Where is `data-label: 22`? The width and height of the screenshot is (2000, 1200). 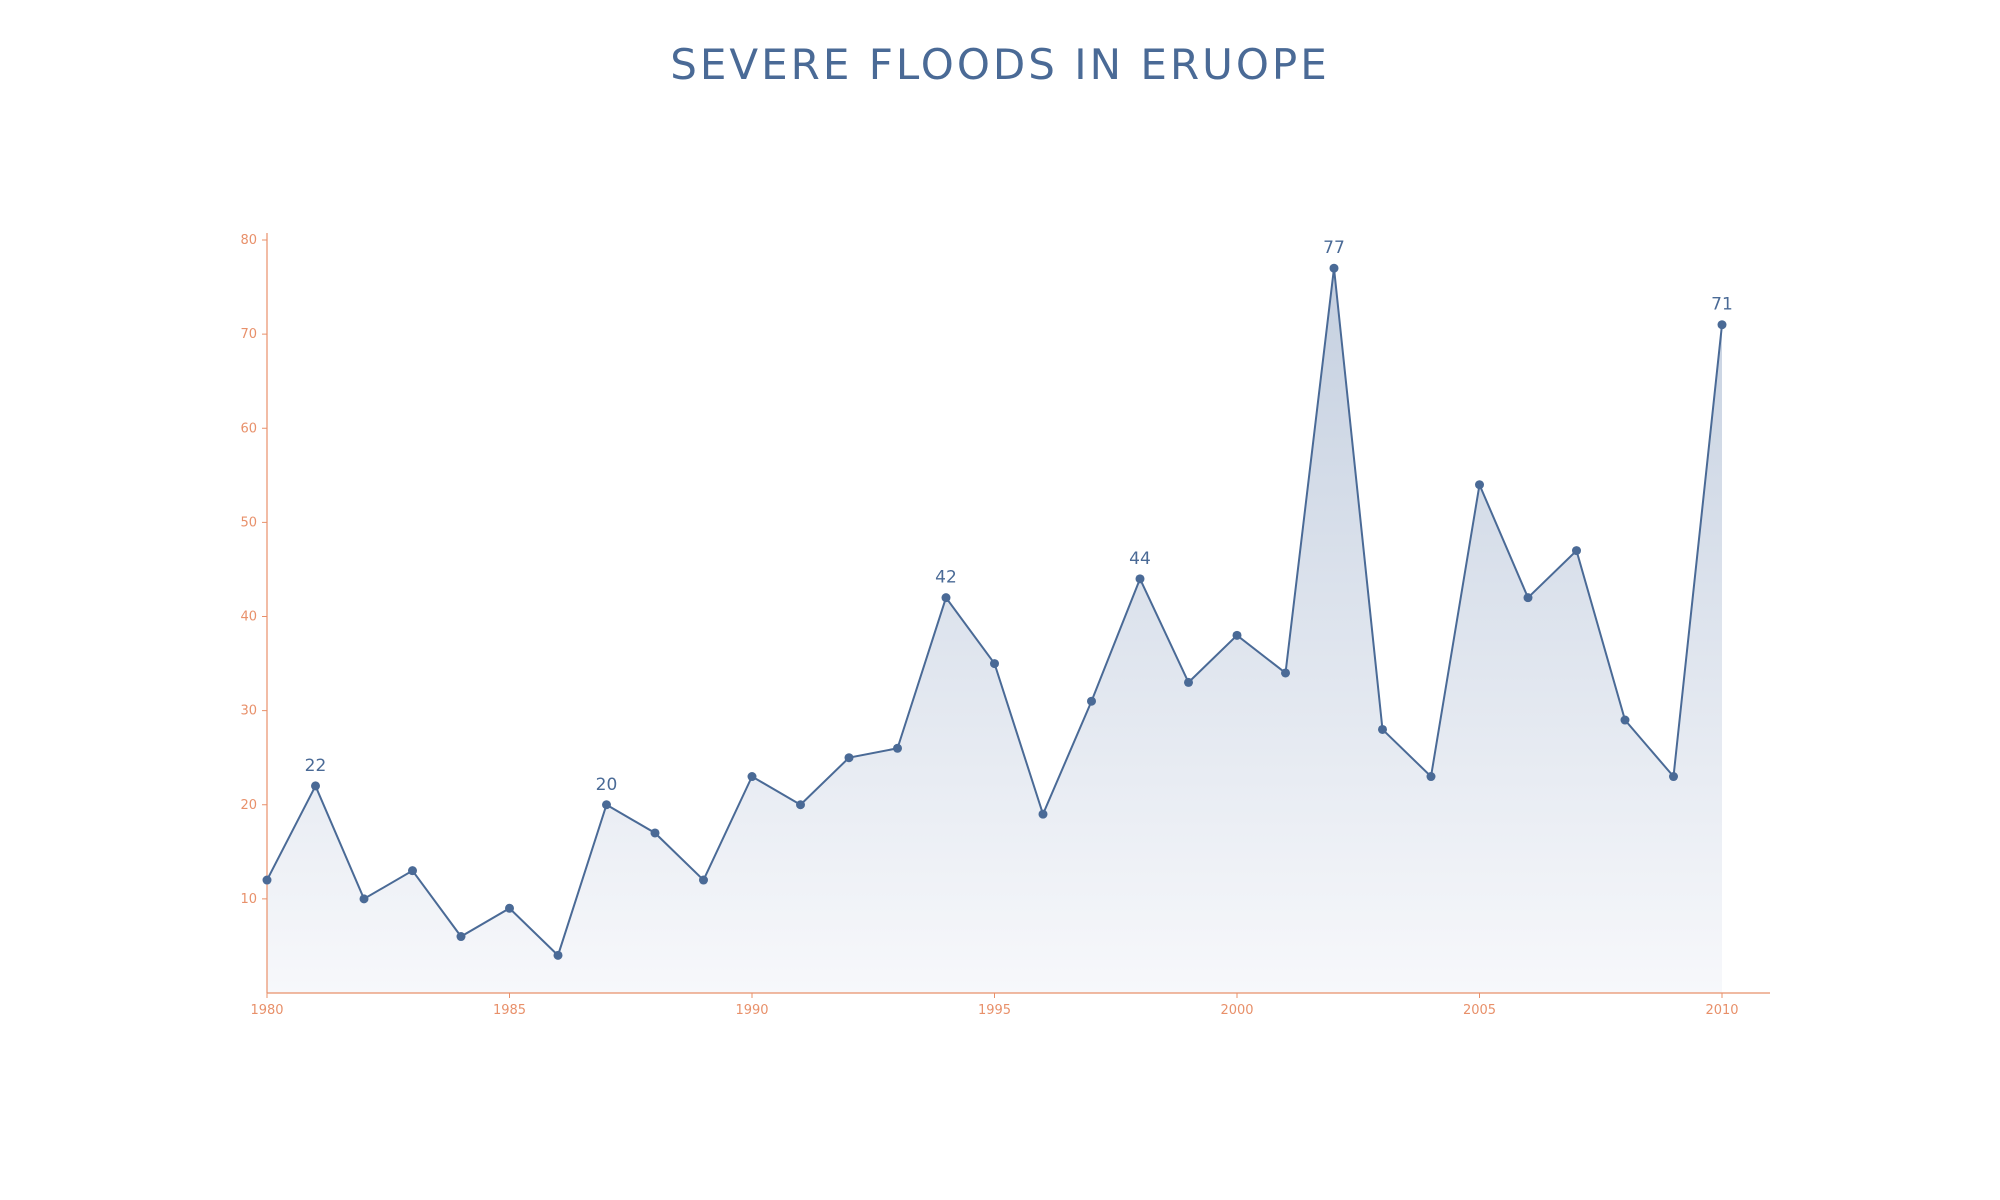 data-label: 22 is located at coordinates (316, 766).